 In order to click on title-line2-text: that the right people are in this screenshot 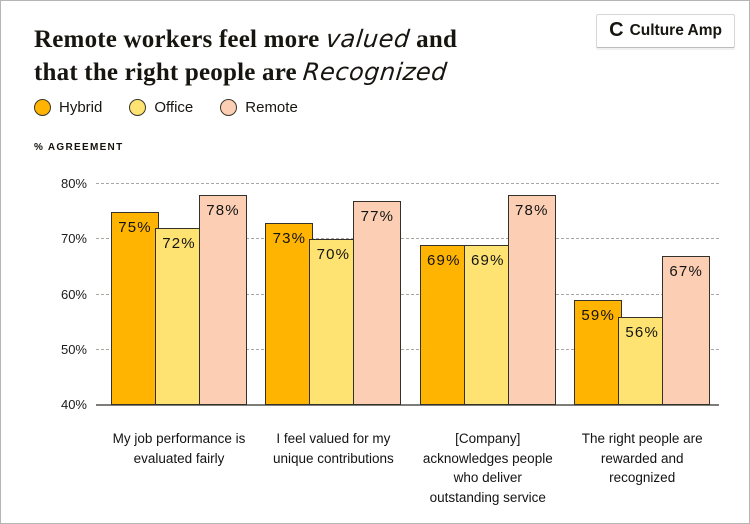, I will do `click(165, 72)`.